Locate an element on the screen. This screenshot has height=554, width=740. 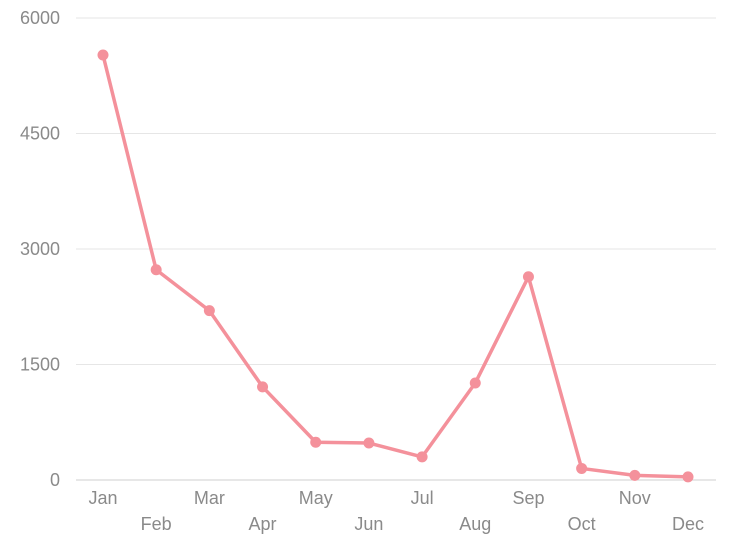
x-tick-label: Oct is located at coordinates (582, 524).